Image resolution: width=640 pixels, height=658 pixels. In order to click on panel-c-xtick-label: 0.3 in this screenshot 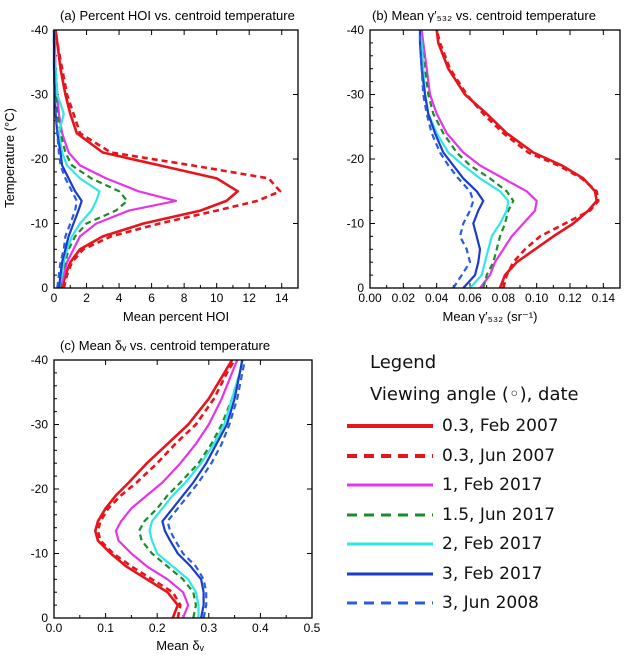, I will do `click(208, 628)`.